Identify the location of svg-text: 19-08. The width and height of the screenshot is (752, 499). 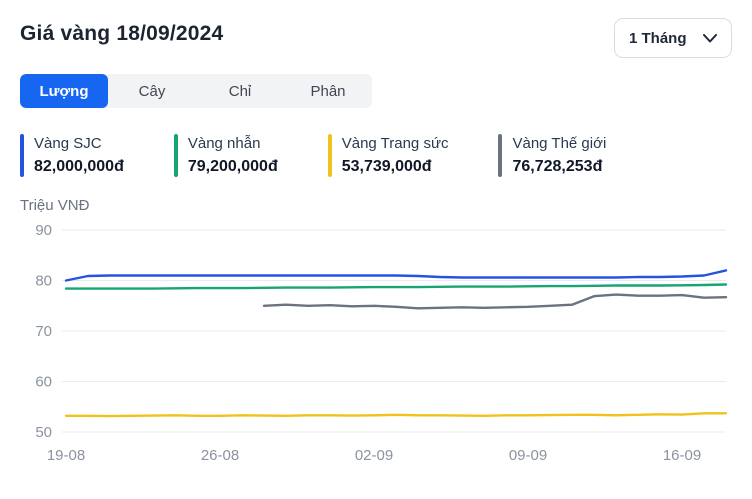
(66, 455).